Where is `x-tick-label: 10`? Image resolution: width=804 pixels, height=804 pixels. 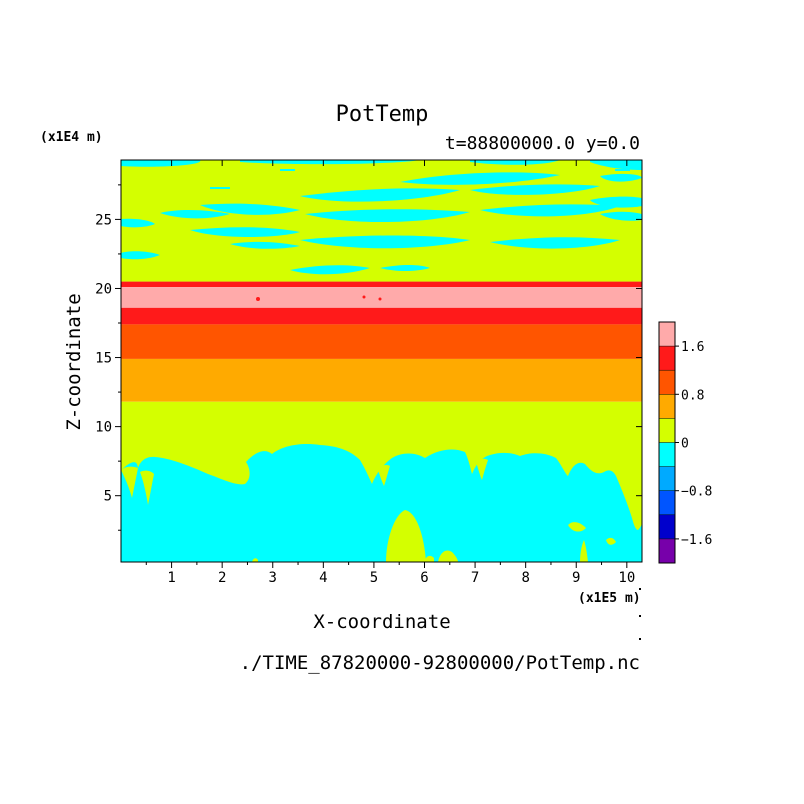
x-tick-label: 10 is located at coordinates (626, 578).